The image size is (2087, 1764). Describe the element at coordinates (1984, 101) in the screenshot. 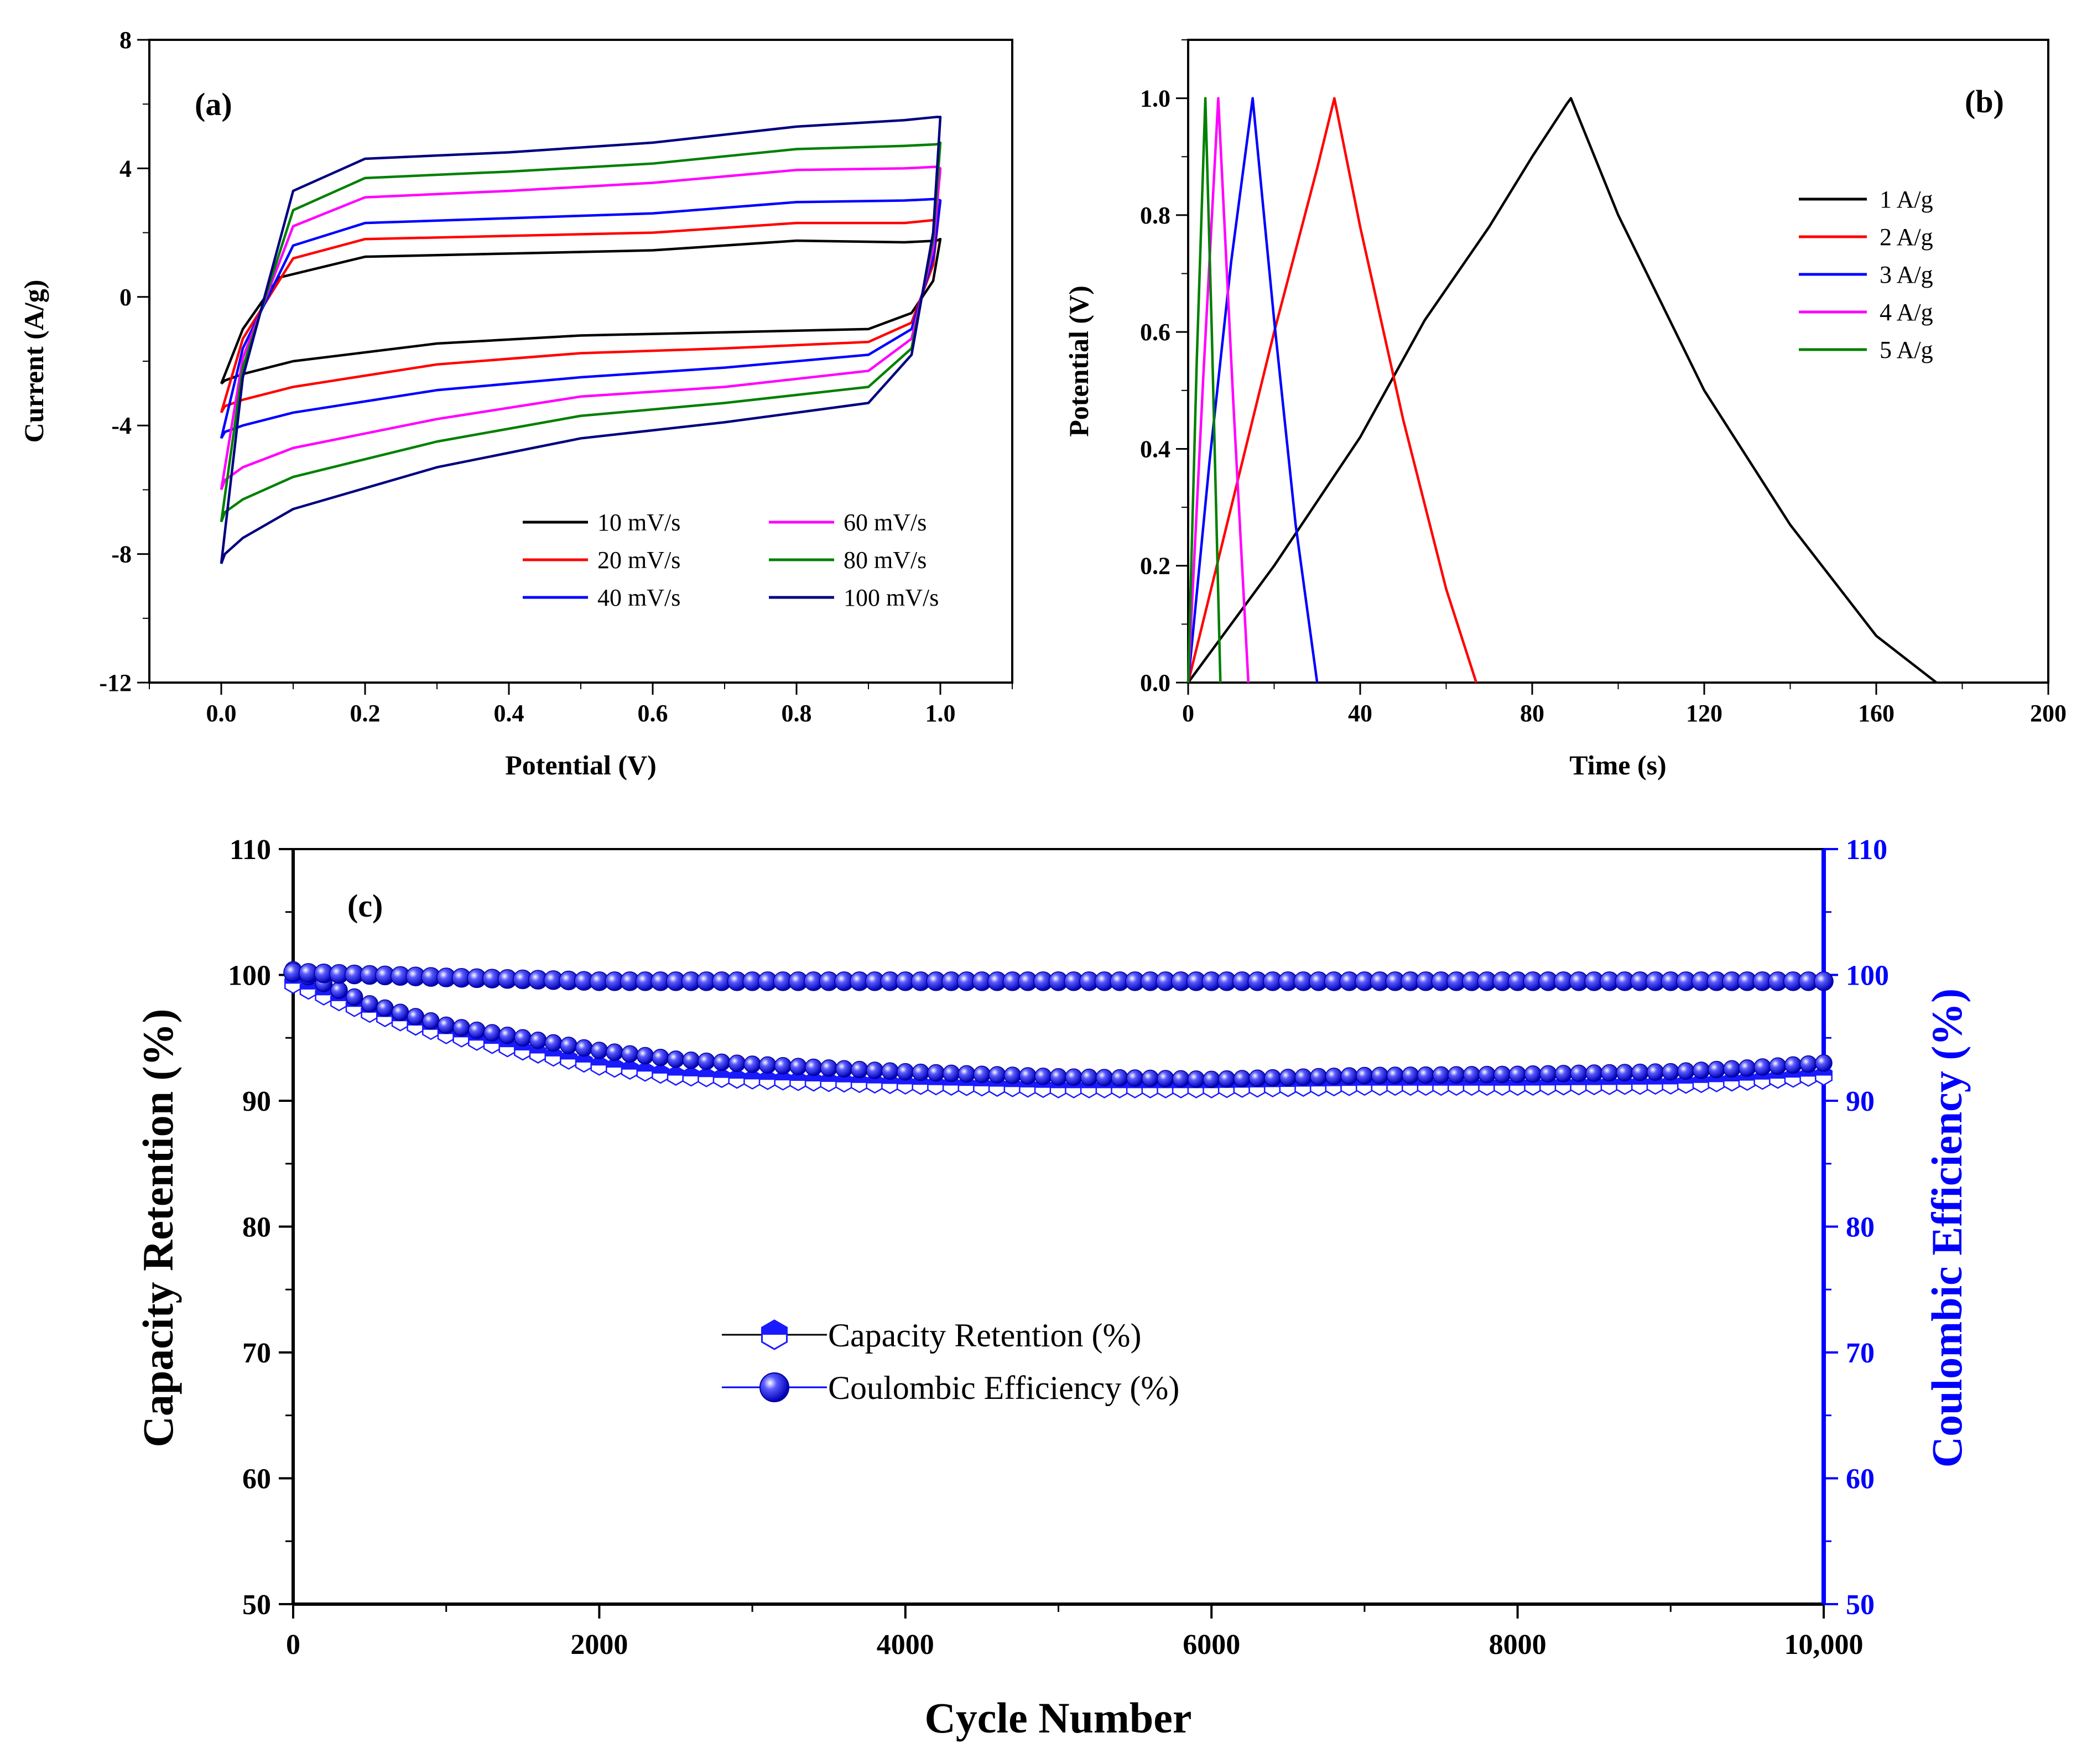

I see `panel-b-label: (b)` at that location.